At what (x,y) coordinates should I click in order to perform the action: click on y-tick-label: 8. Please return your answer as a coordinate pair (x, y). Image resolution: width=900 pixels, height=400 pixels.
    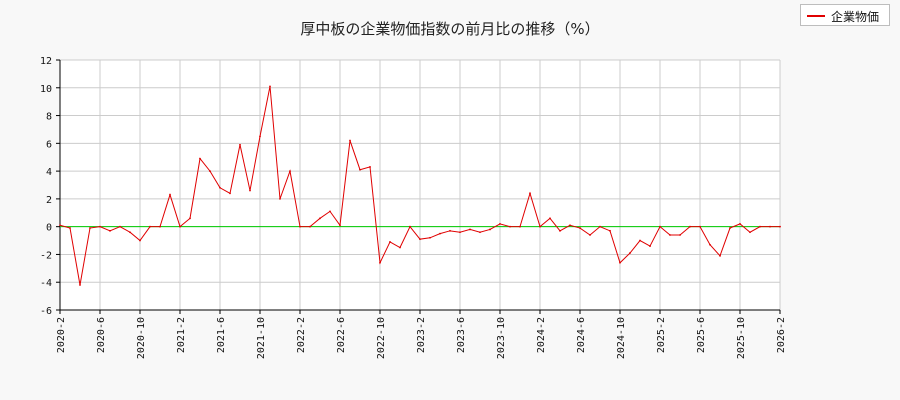
    Looking at the image, I should click on (49, 117).